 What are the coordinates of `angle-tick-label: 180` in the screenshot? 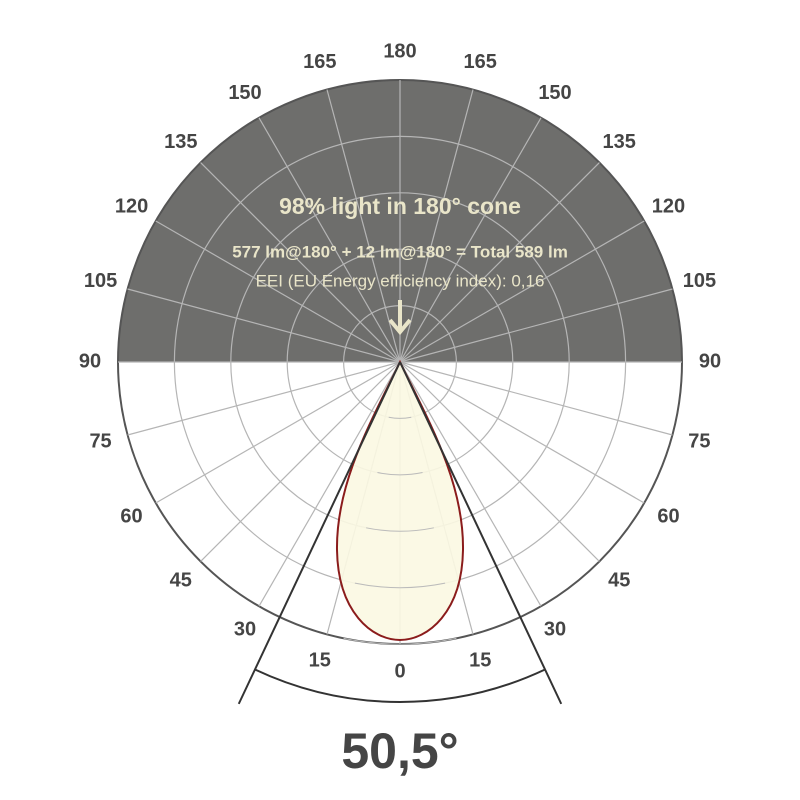 It's located at (399, 51).